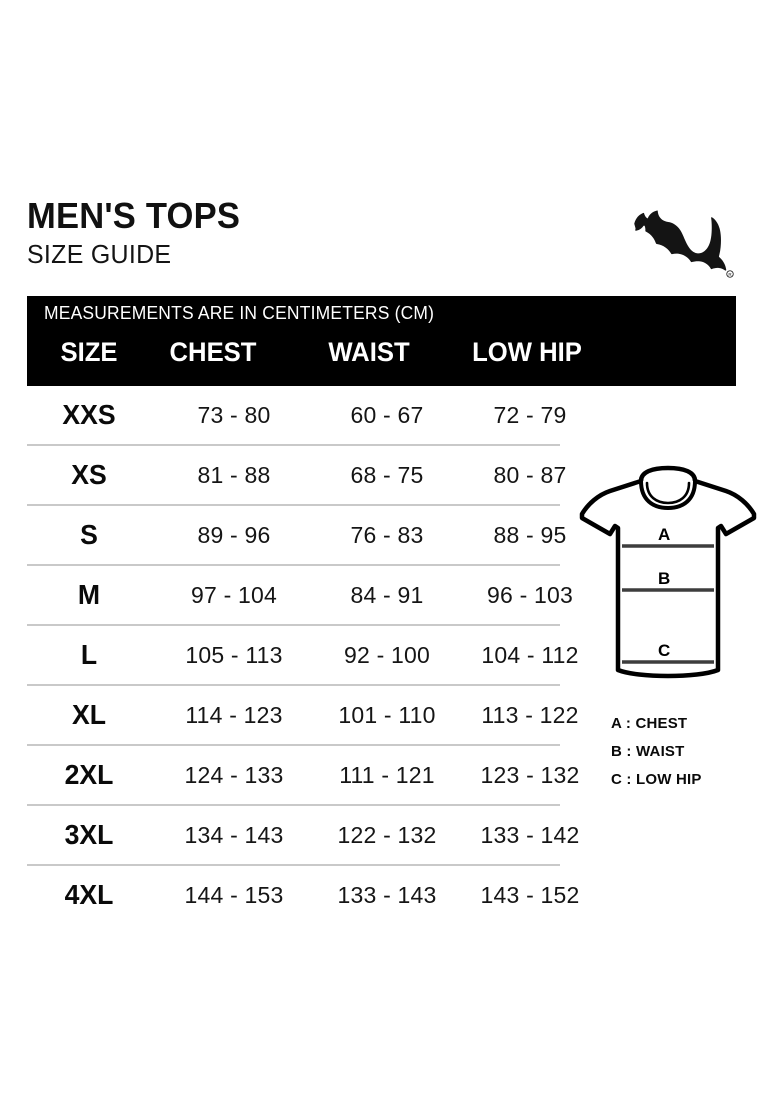 The width and height of the screenshot is (762, 1100). I want to click on cell-size: L, so click(89, 654).